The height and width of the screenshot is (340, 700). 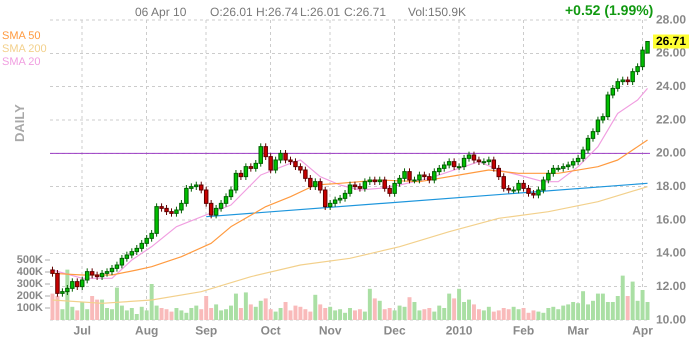 I want to click on x-tick-label: Aug, so click(x=146, y=331).